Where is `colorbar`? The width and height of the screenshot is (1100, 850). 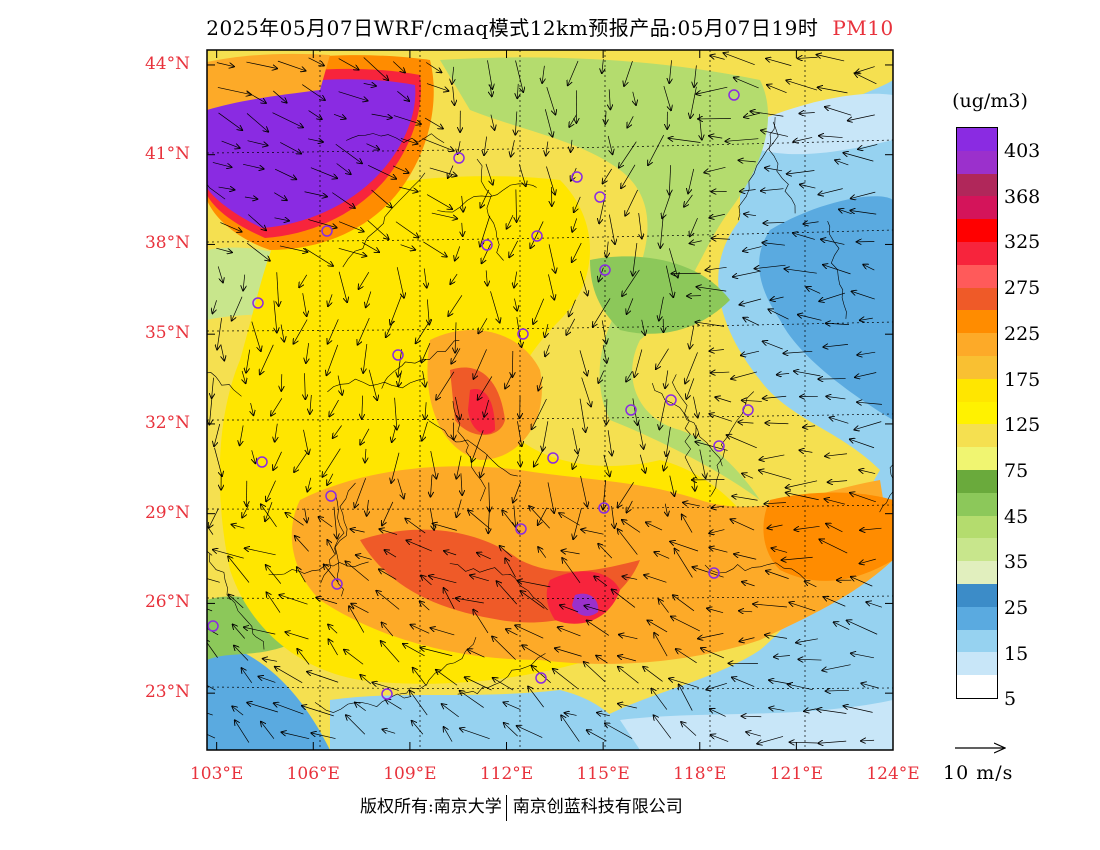
colorbar is located at coordinates (977, 413).